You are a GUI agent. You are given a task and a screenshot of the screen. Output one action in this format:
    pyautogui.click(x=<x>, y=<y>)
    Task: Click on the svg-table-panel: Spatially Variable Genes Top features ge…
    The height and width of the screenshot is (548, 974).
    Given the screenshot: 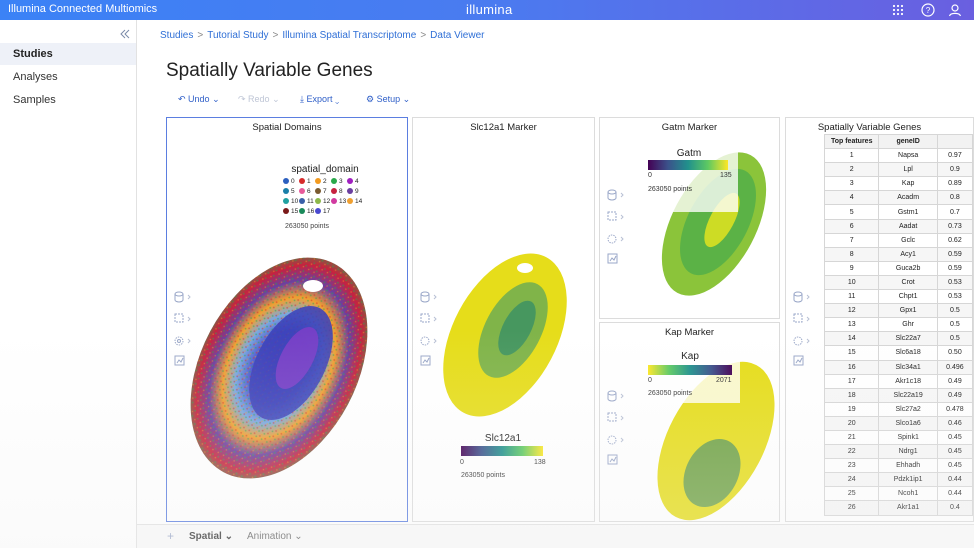 What is the action you would take?
    pyautogui.click(x=879, y=319)
    